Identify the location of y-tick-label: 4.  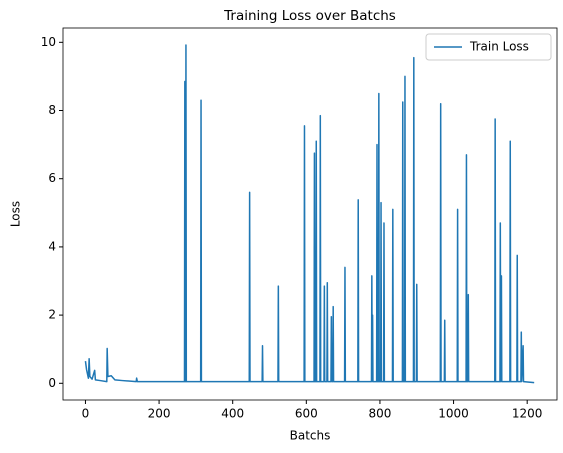
(52, 246).